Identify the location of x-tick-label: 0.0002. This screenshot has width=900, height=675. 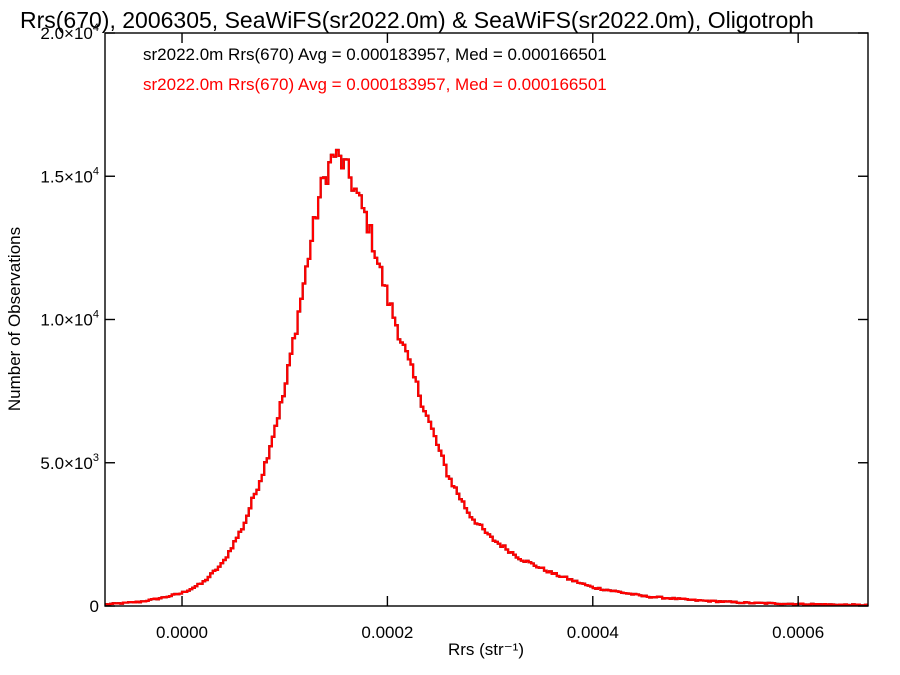
(387, 632).